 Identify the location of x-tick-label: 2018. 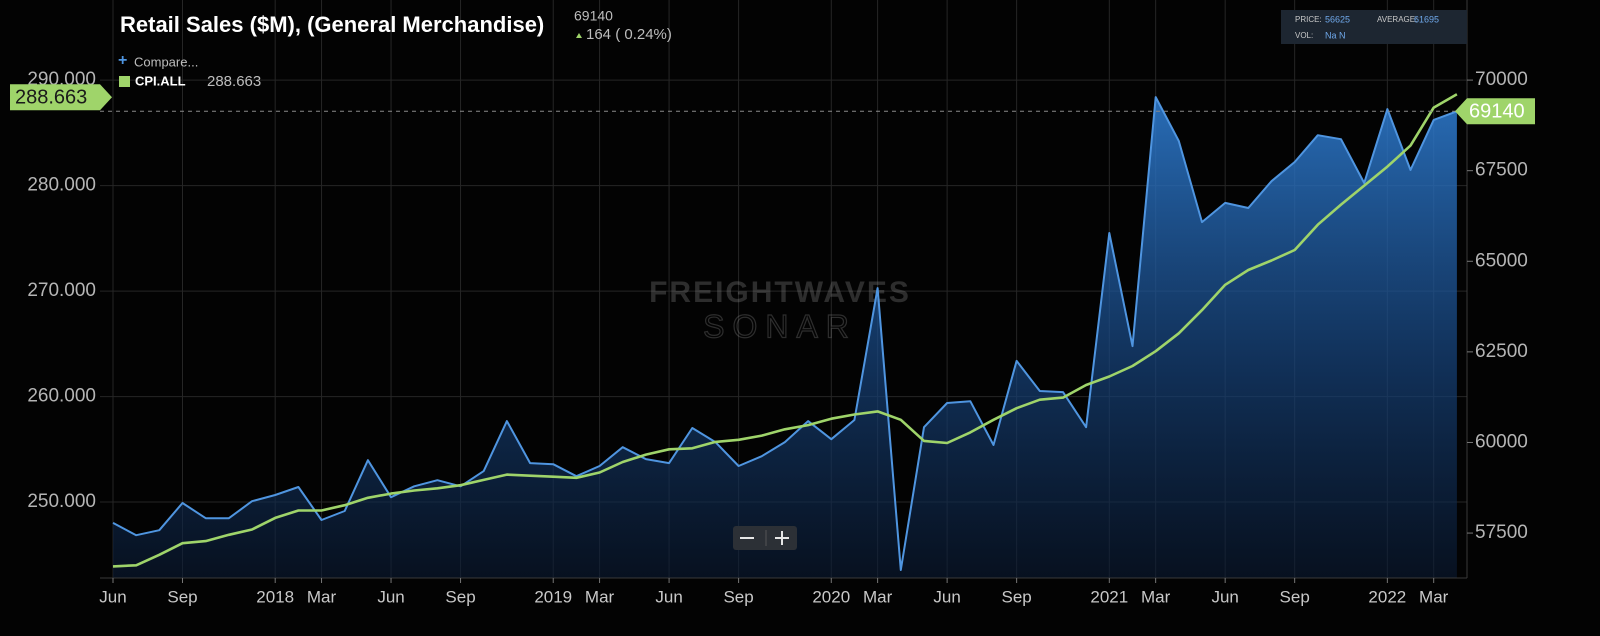
(275, 596).